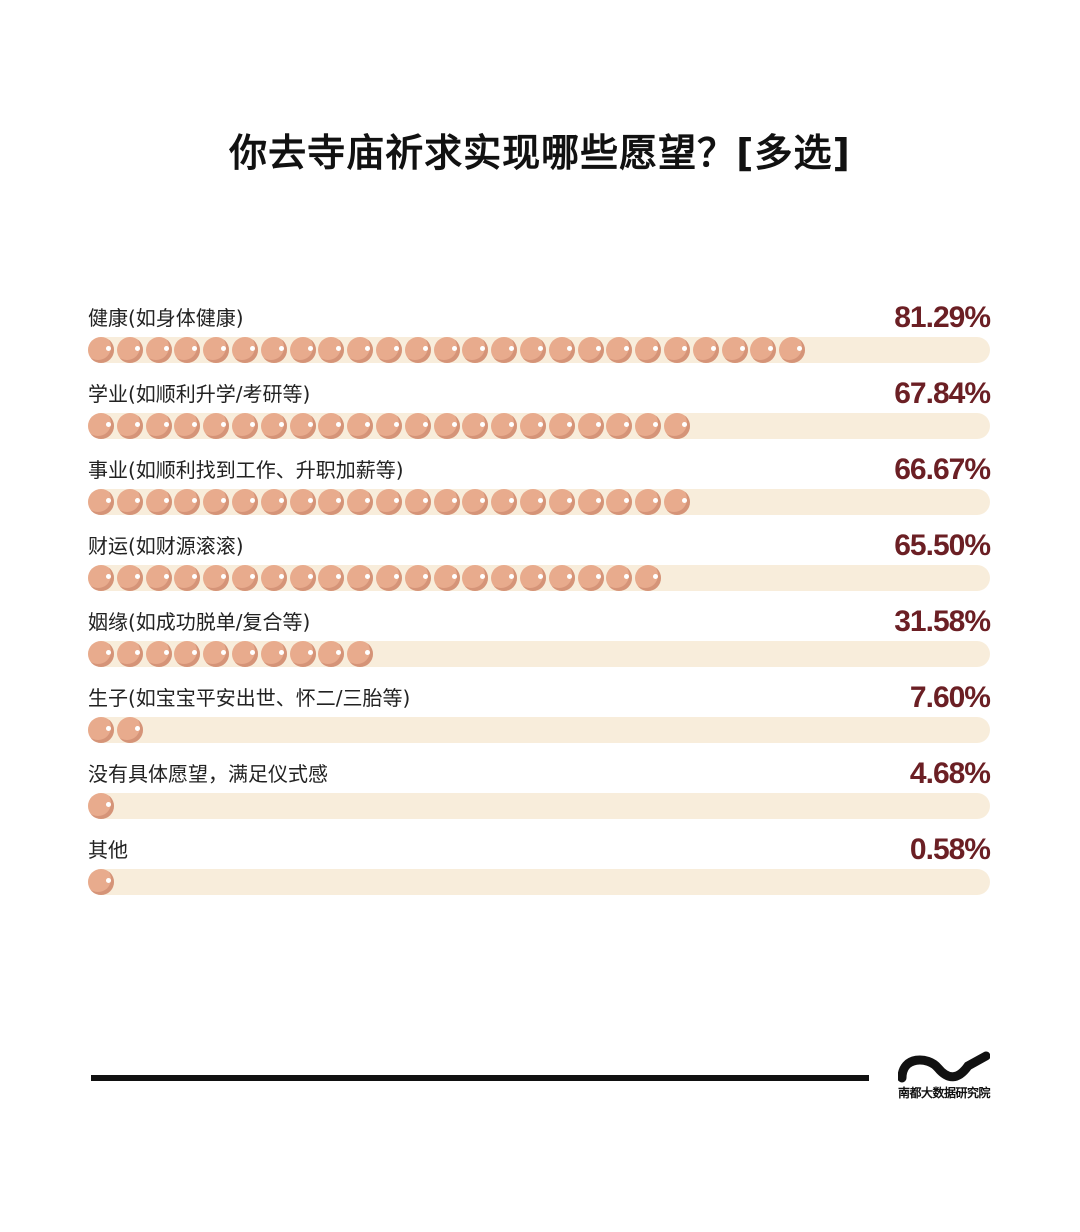 The image size is (1080, 1232). I want to click on category-label: 学业(如顺利升学/考研等), so click(199, 394).